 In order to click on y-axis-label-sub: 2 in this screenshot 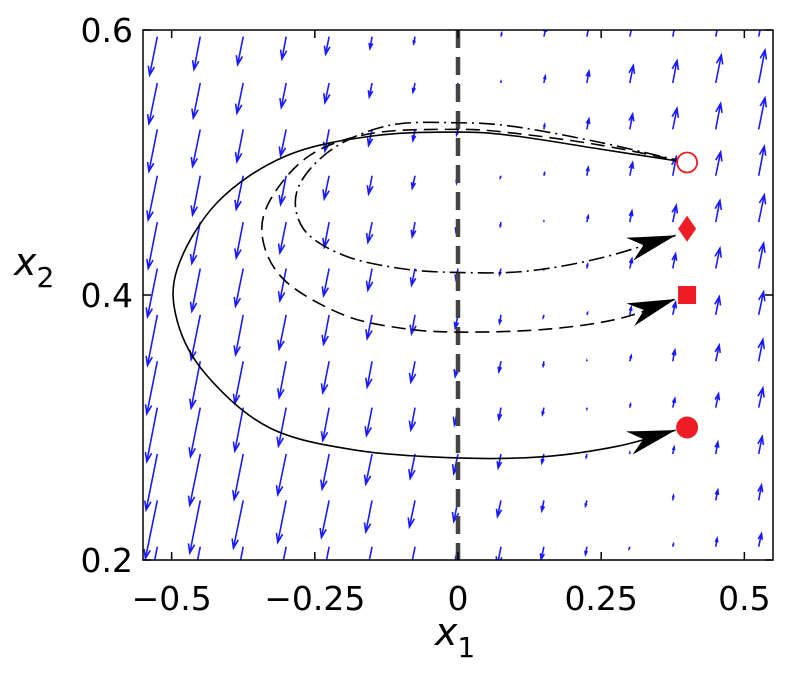, I will do `click(46, 277)`.